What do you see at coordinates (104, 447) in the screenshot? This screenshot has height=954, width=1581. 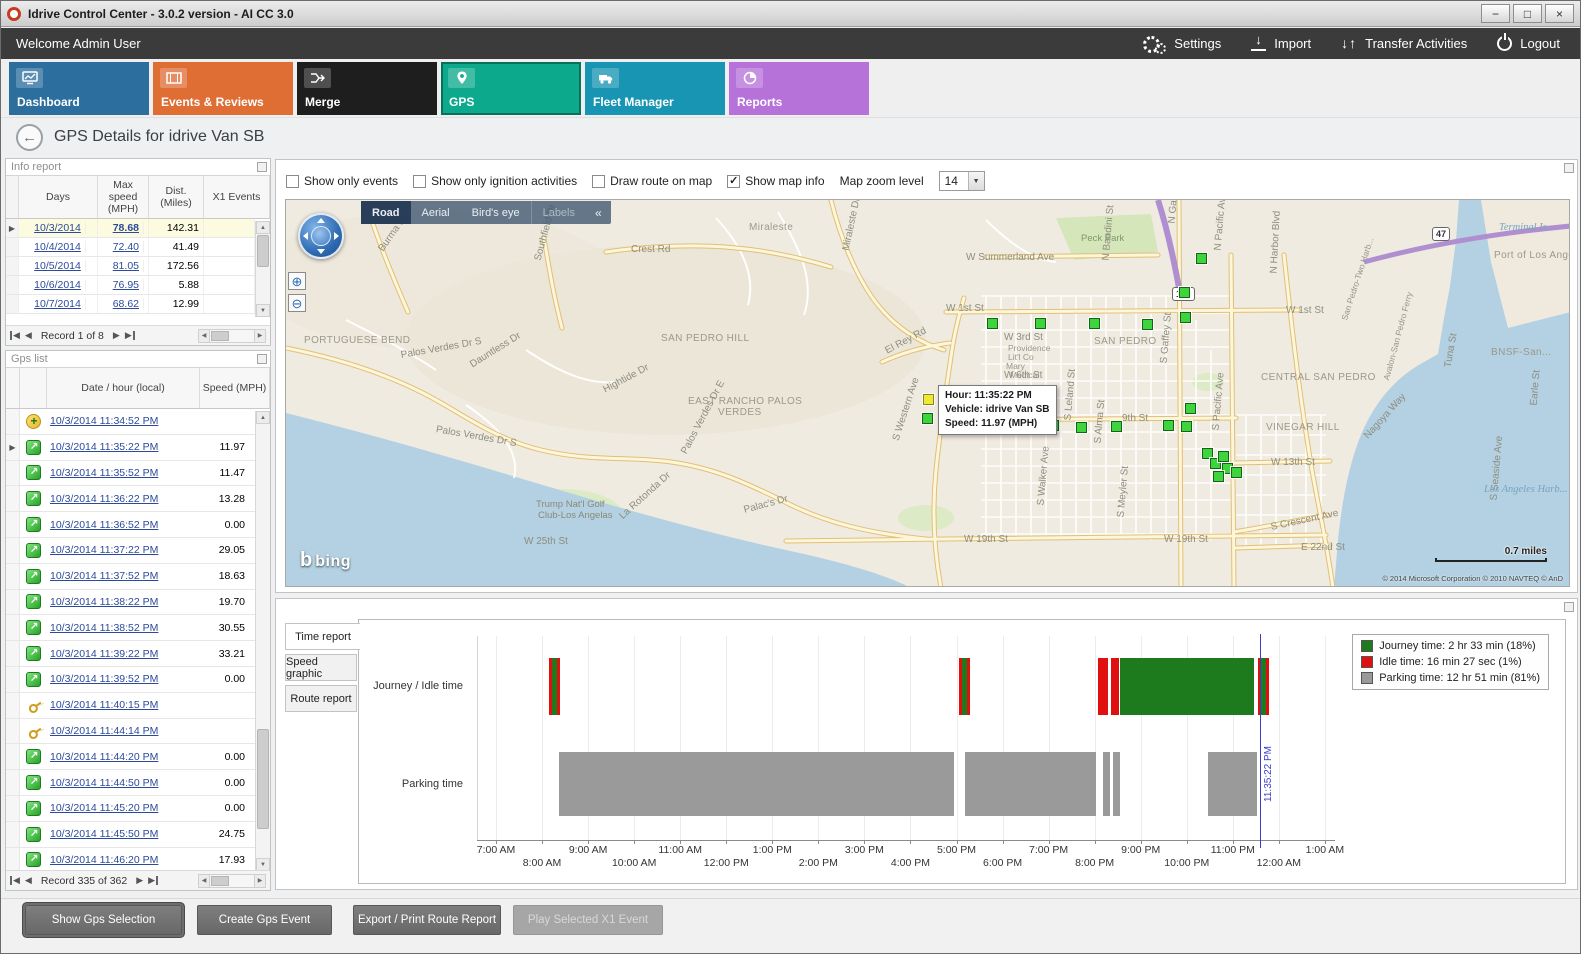 I see `gps-date-link: 10/3/2014 11:35:22 PM` at bounding box center [104, 447].